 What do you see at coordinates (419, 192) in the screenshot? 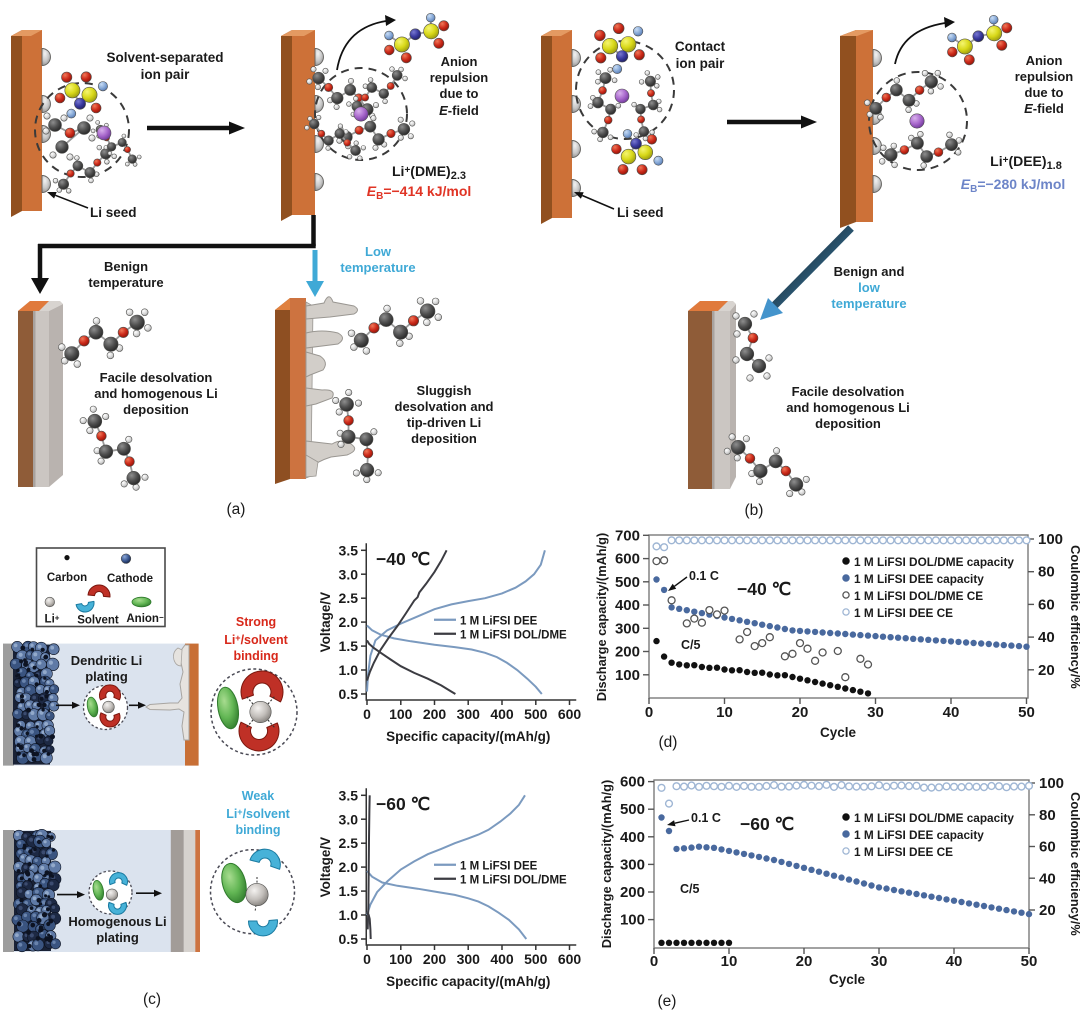
I see `svg-text: EB=−414 kJ/mol` at bounding box center [419, 192].